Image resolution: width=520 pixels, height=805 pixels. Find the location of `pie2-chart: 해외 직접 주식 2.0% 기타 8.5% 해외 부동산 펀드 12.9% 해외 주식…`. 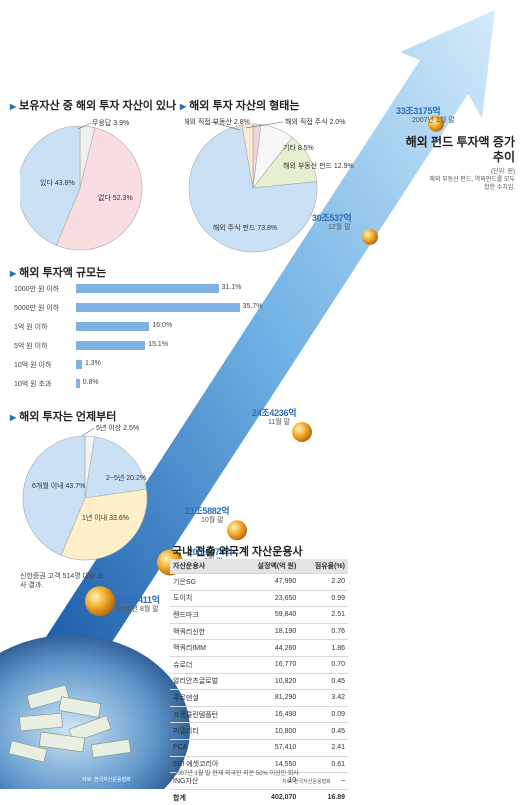

pie2-chart: 해외 직접 주식 2.0% 기타 8.5% 해외 부동산 펀드 12.9% 해외 주식… is located at coordinates (269, 185).